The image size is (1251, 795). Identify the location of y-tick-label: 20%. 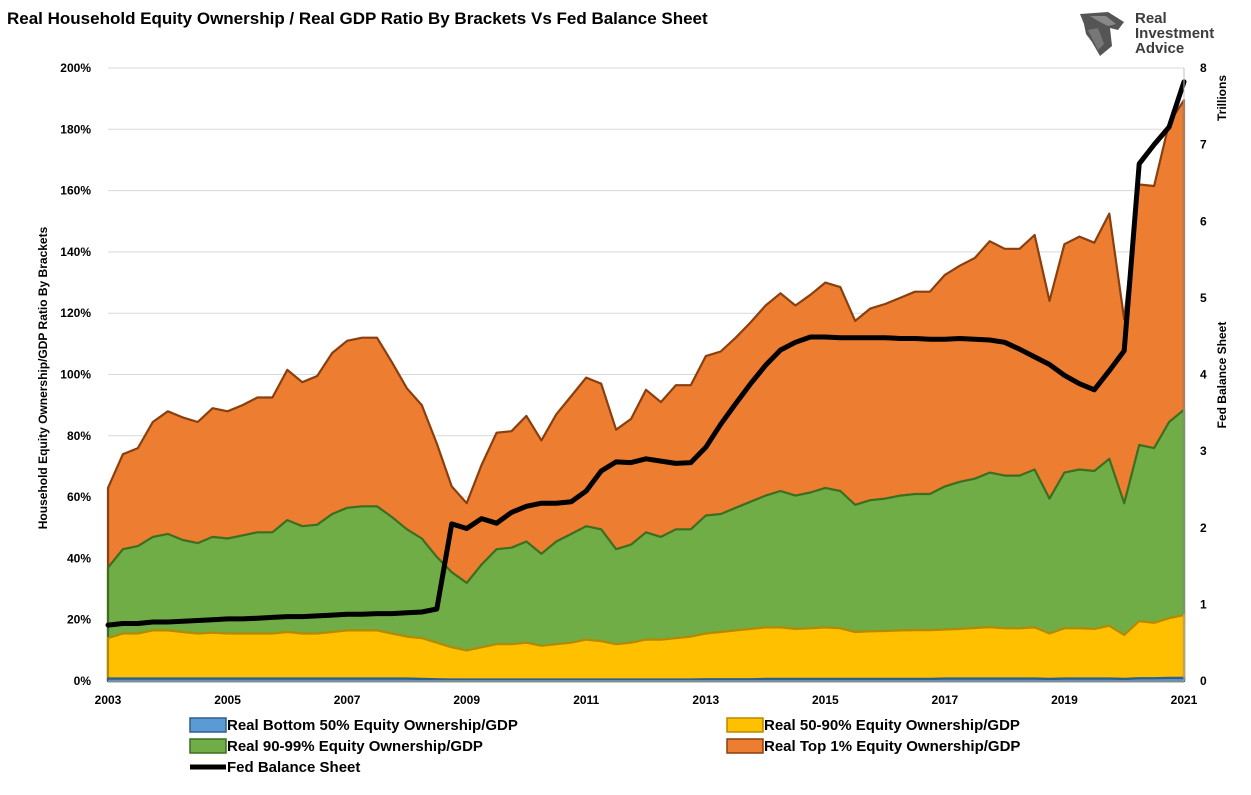
(79, 620).